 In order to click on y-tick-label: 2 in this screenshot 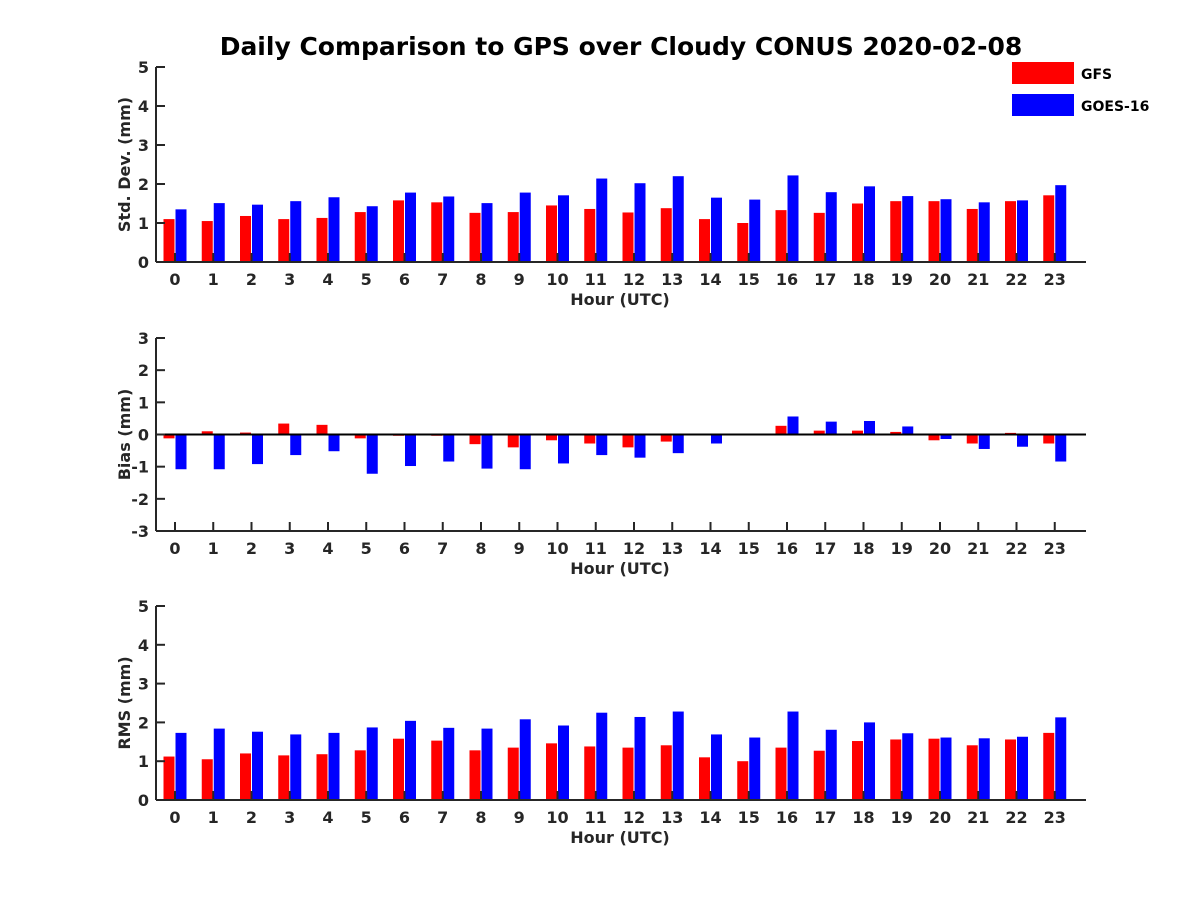, I will do `click(143, 370)`.